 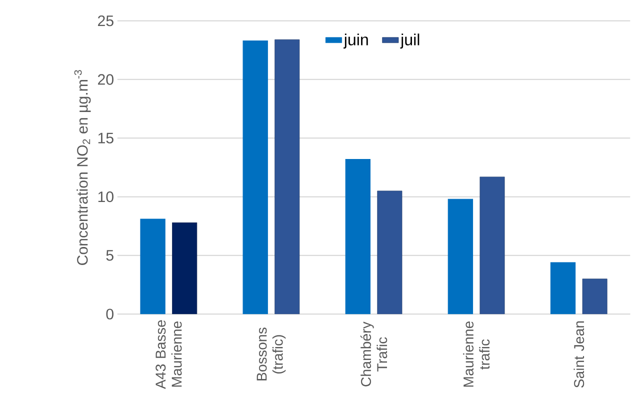 What do you see at coordinates (106, 79) in the screenshot?
I see `y-tick-label: 20` at bounding box center [106, 79].